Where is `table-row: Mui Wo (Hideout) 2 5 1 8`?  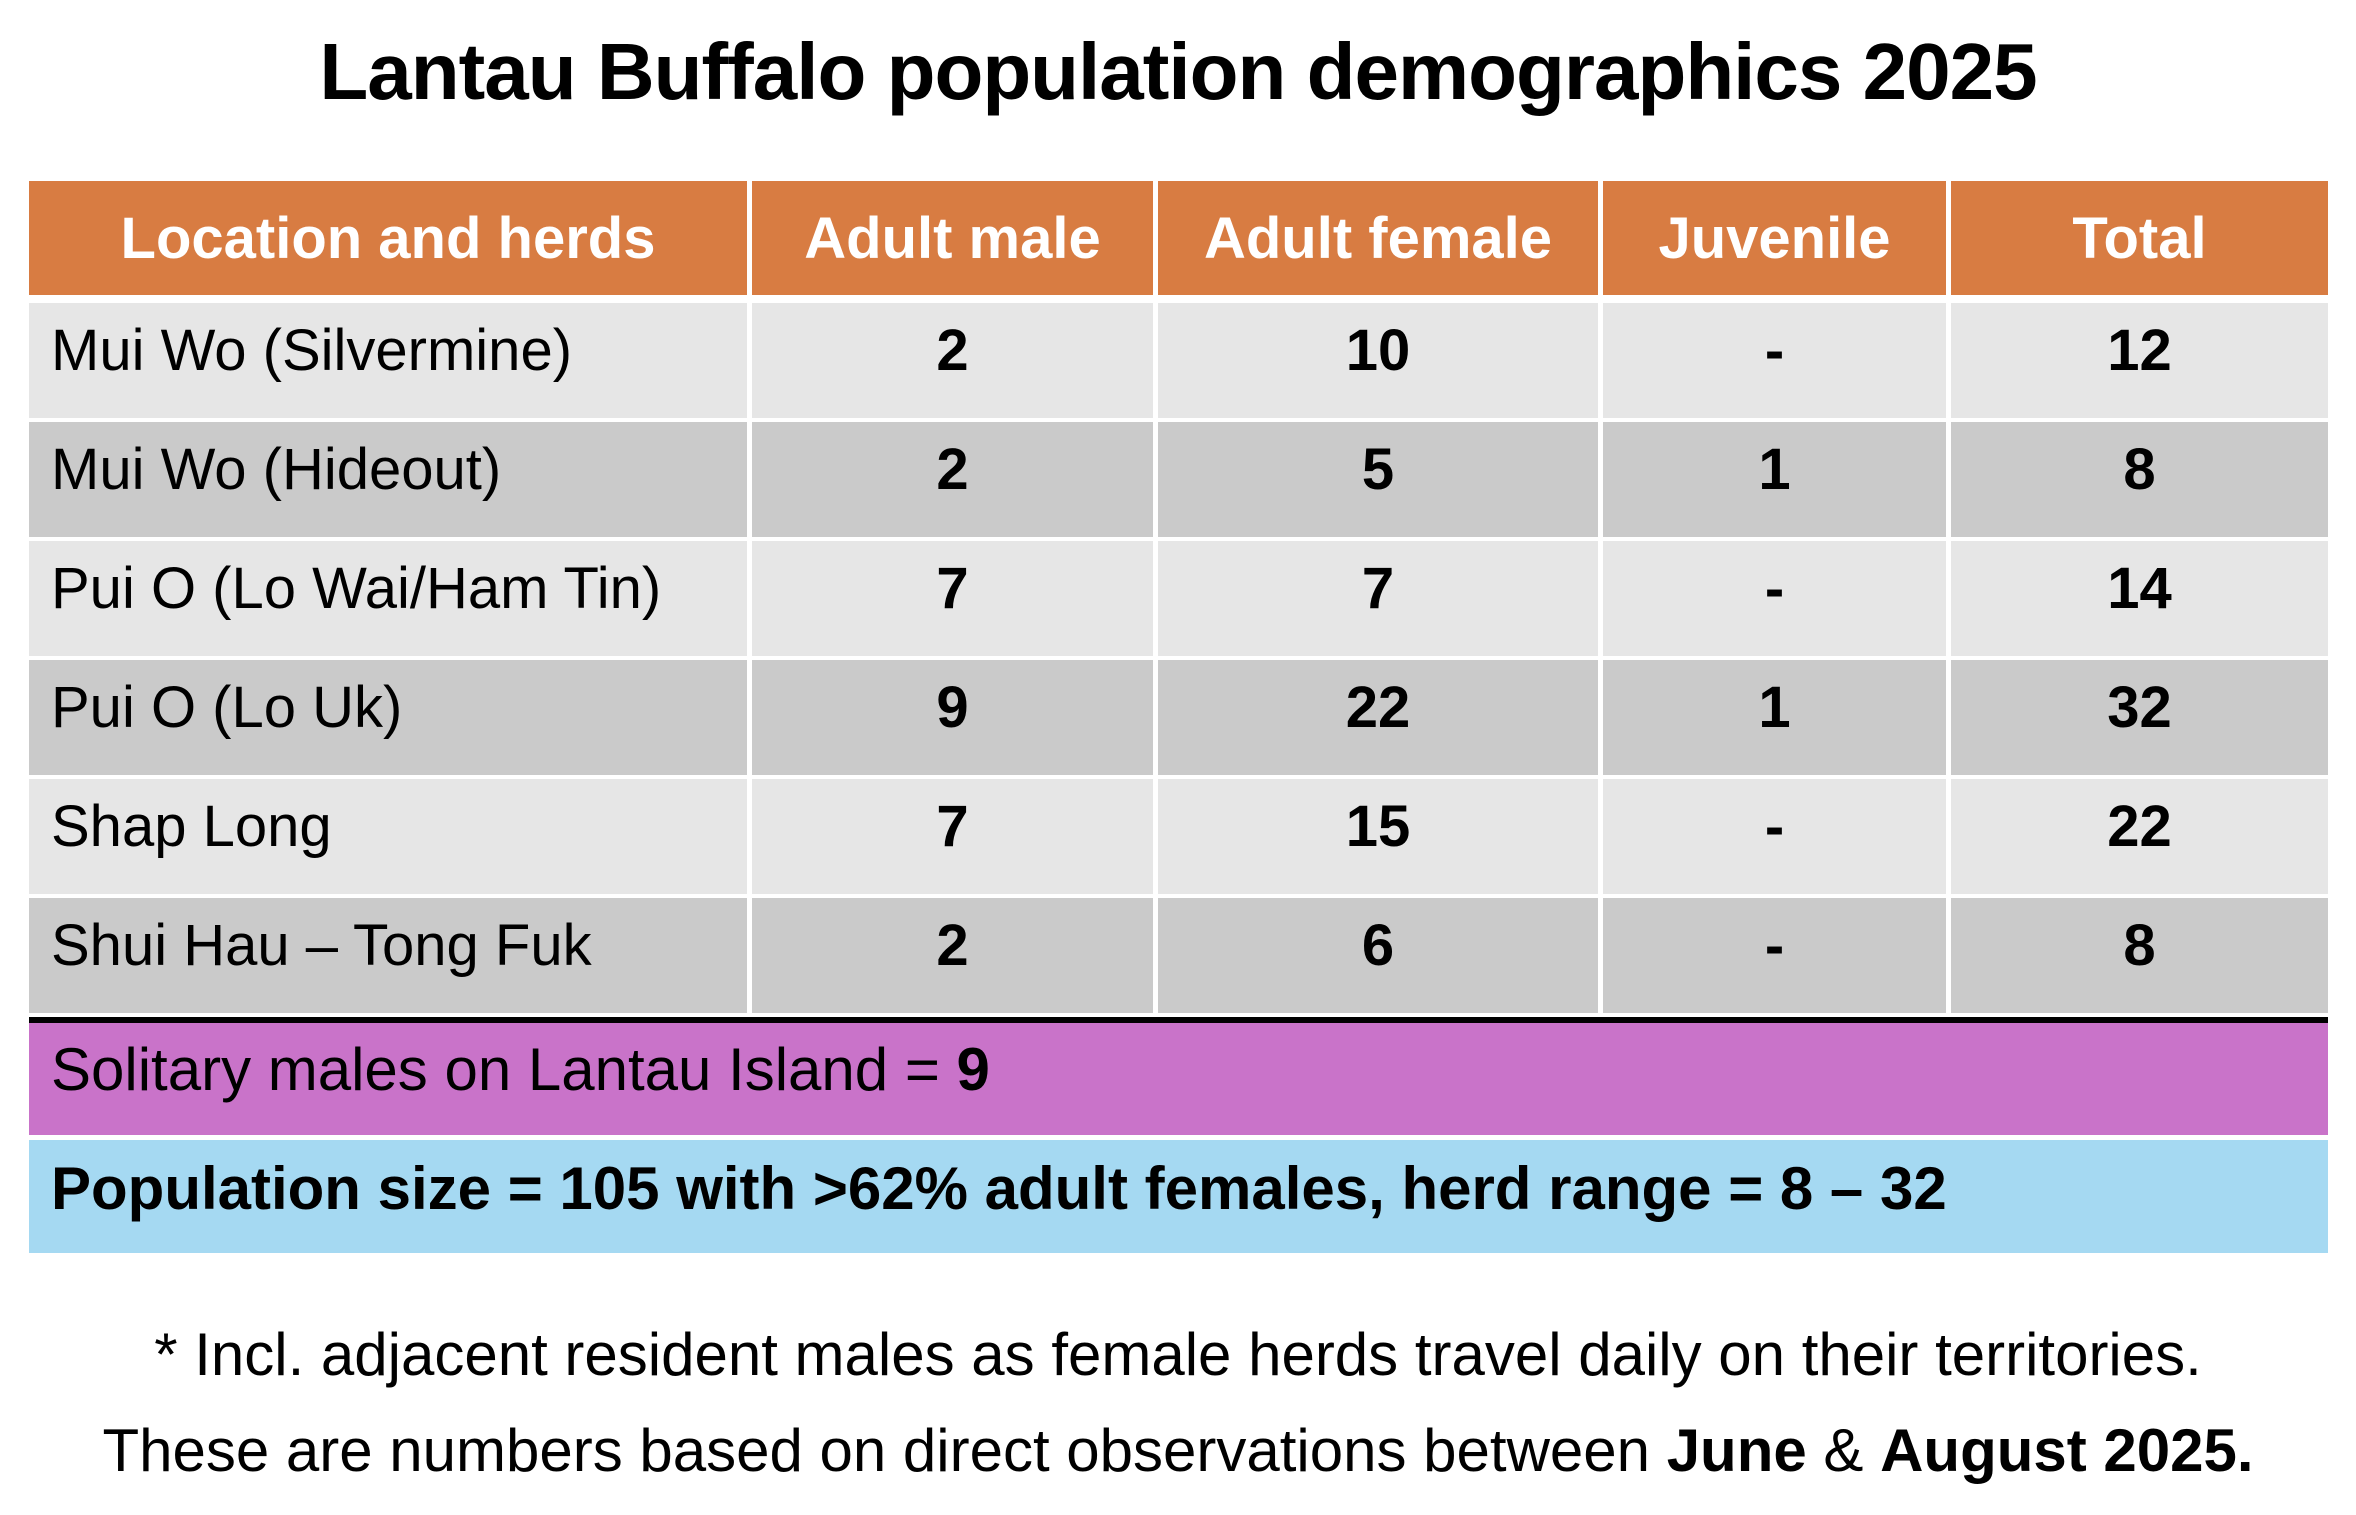 table-row: Mui Wo (Hideout) 2 5 1 8 is located at coordinates (1178, 479).